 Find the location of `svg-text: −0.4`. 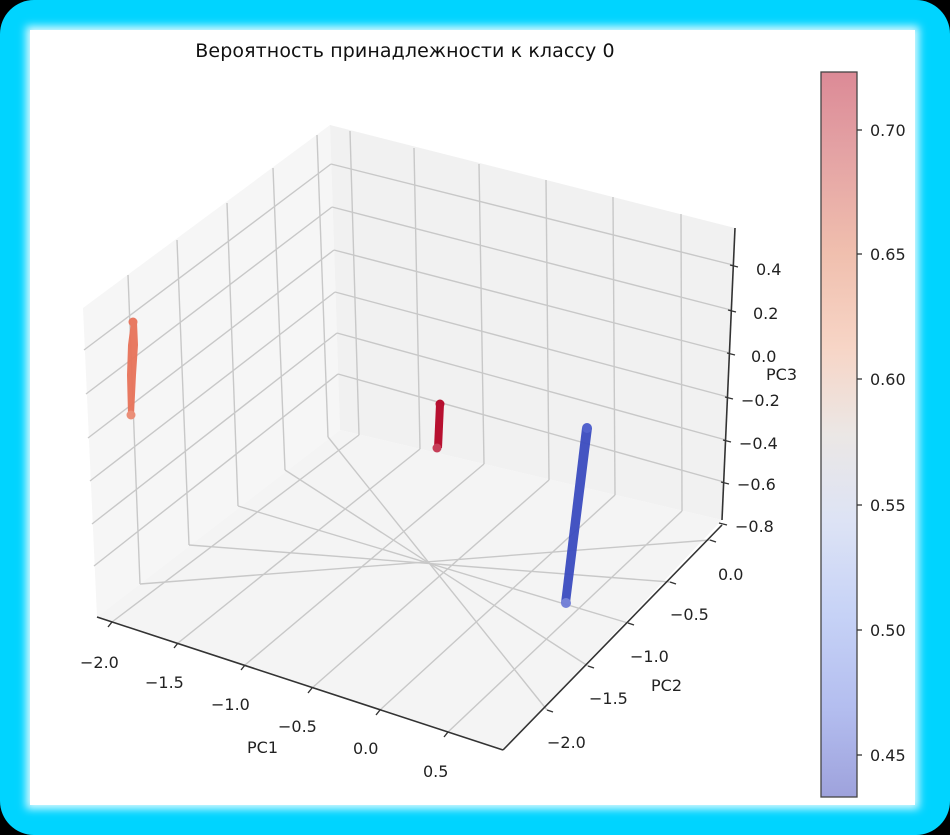

svg-text: −0.4 is located at coordinates (758, 443).